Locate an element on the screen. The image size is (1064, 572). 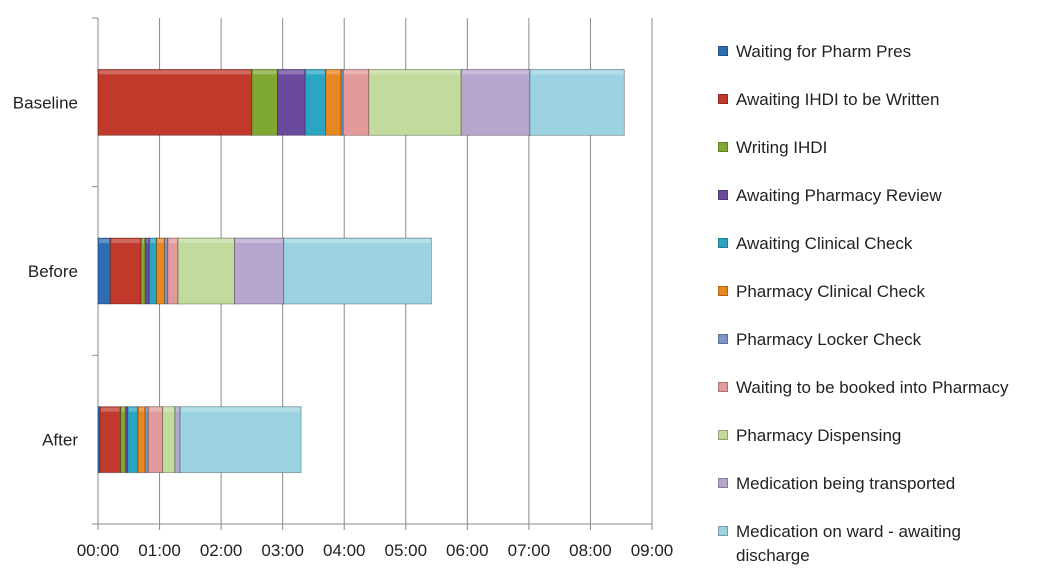
legend-item: Awaiting IHDI to be Written is located at coordinates (888, 112).